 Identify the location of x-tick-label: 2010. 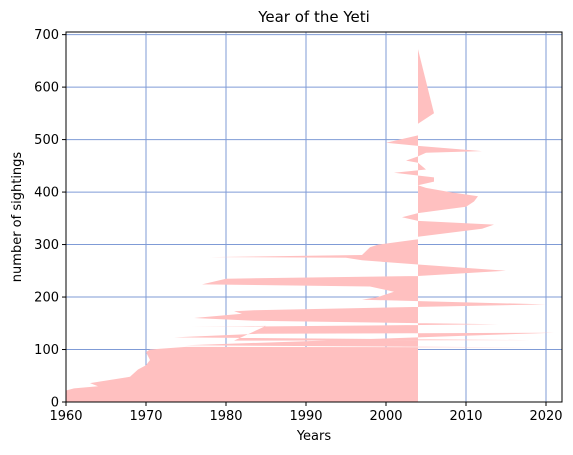
(465, 416).